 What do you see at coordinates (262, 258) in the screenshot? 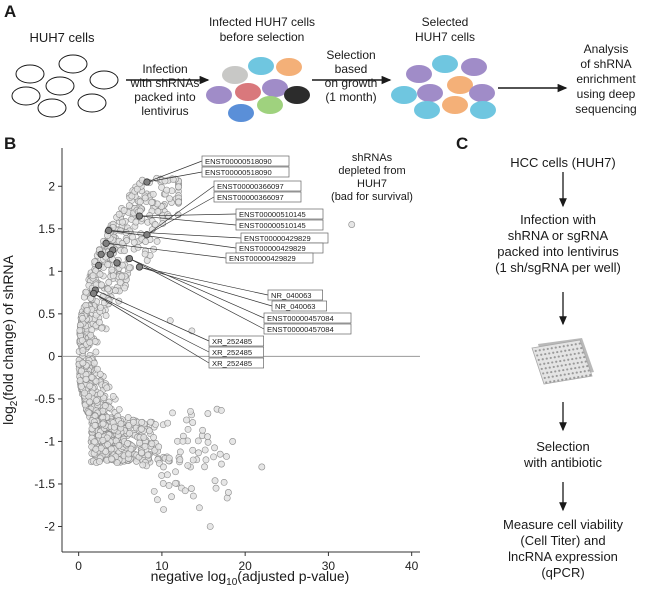
I see `gene-label-text: ENST00000429829` at bounding box center [262, 258].